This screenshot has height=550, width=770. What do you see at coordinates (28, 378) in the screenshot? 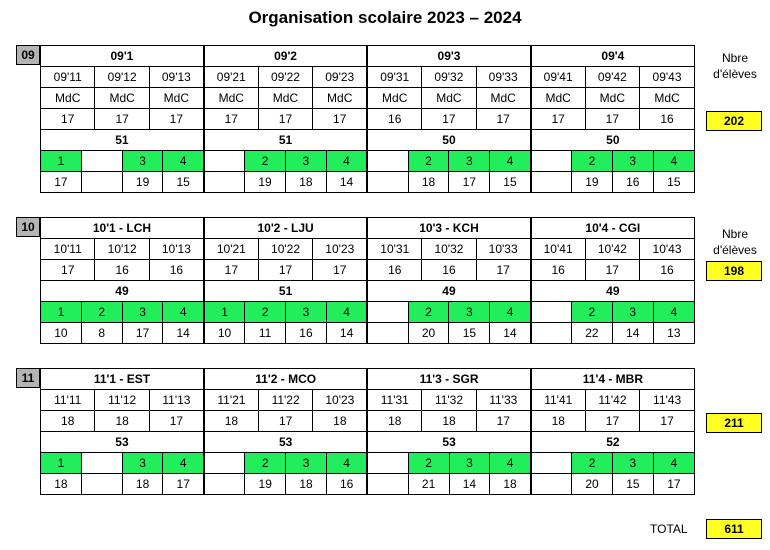
I see `grade-label-11: 11` at bounding box center [28, 378].